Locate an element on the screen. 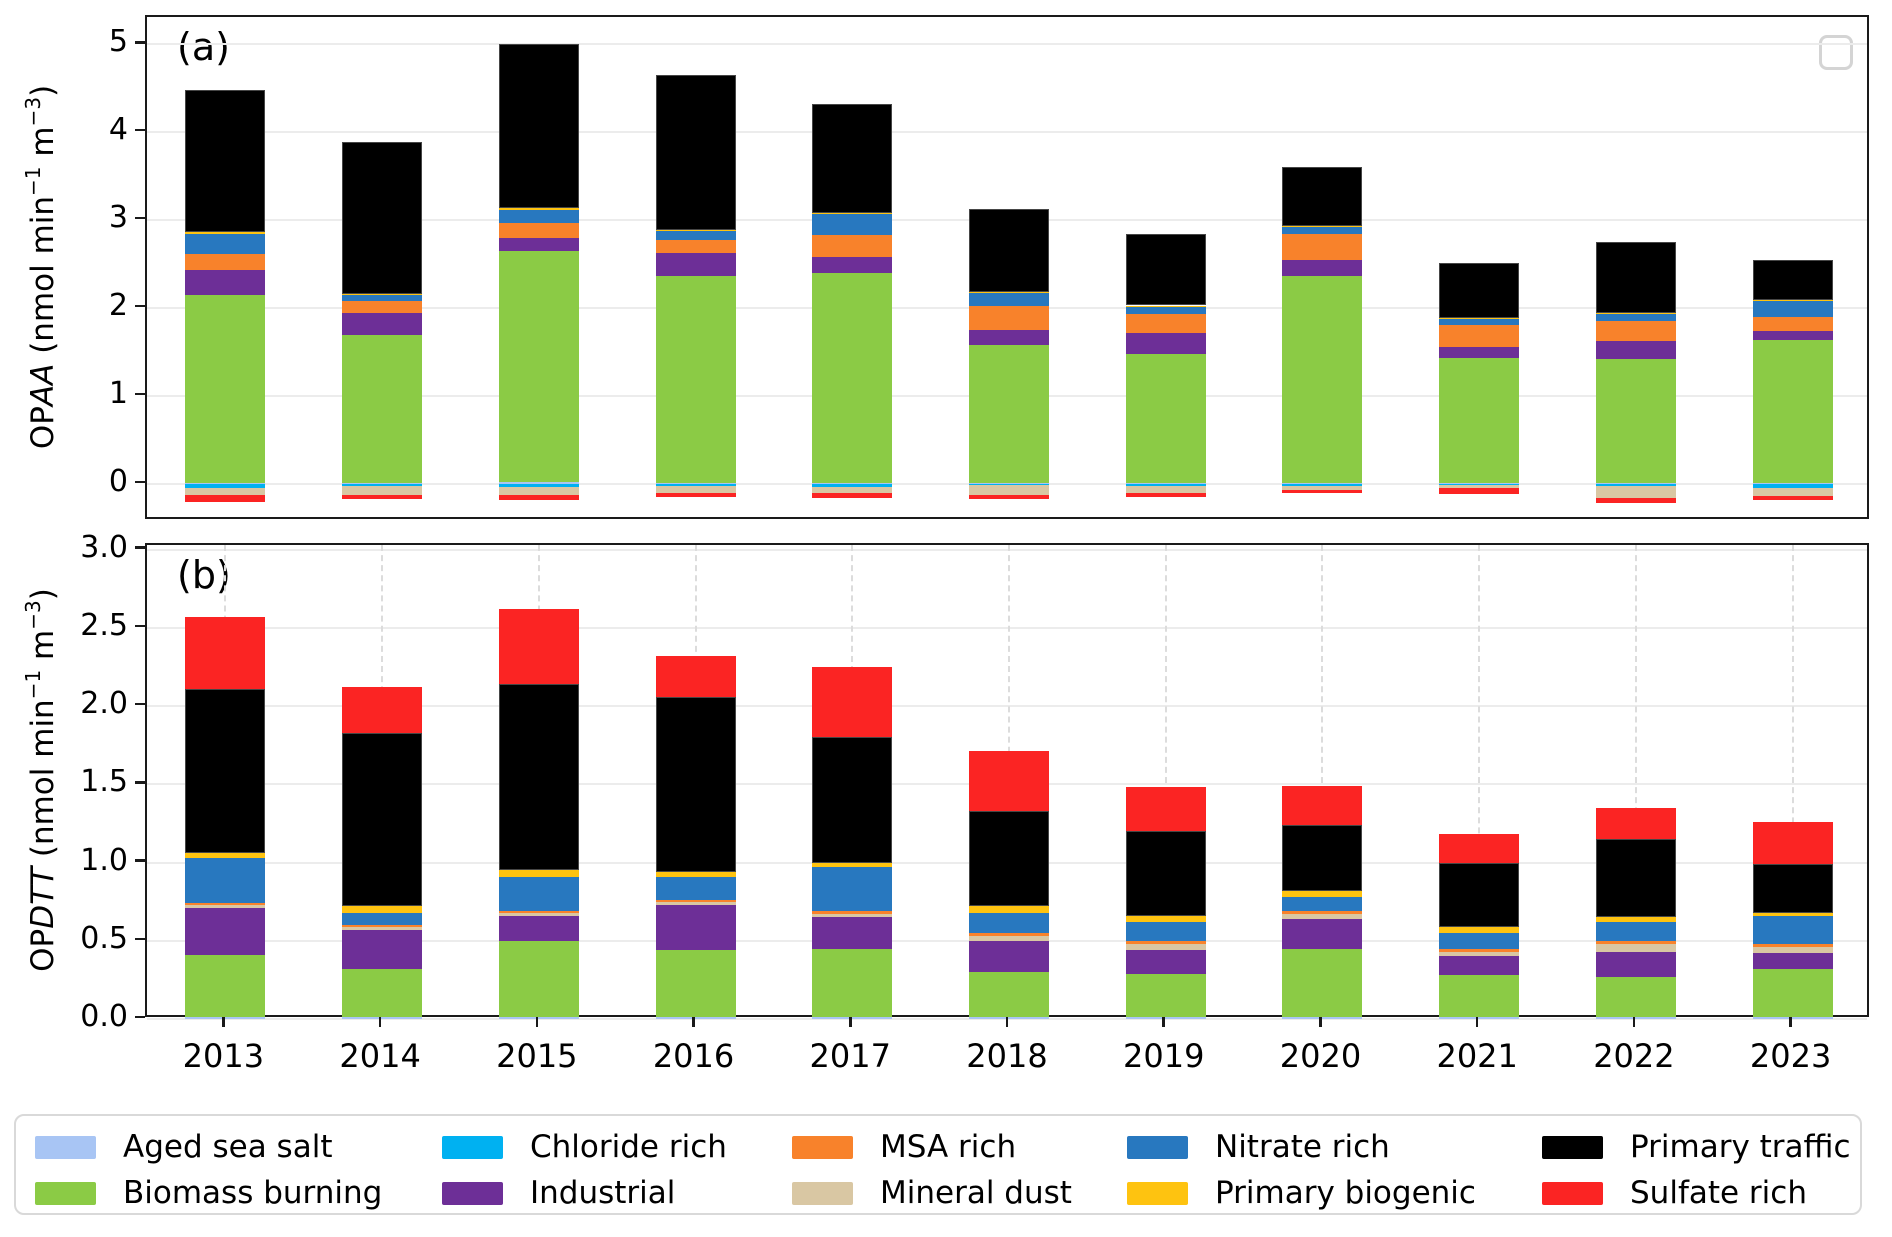  bar-segment-2020-mineral-dust is located at coordinates (1322, 916).